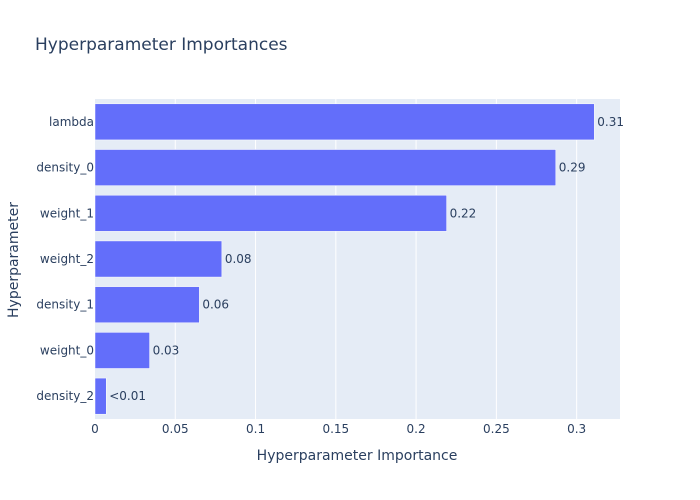 Image resolution: width=700 pixels, height=500 pixels. I want to click on x-axis-title: Hyperparameter Importance, so click(357, 456).